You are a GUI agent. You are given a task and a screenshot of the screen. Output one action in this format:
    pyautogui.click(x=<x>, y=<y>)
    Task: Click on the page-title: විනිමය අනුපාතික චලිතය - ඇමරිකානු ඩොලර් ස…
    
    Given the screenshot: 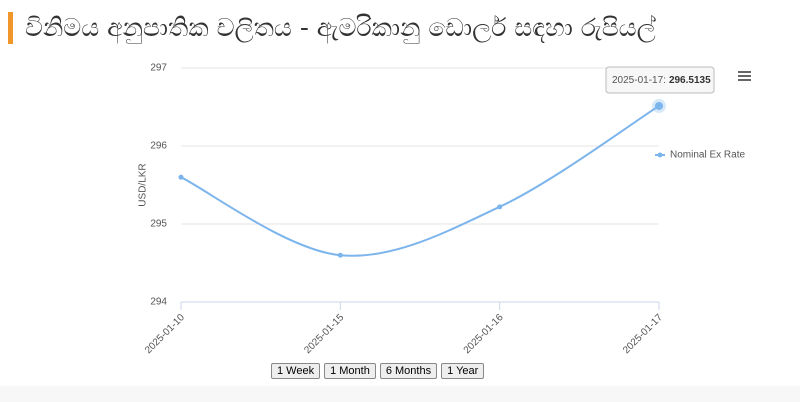 What is the action you would take?
    pyautogui.click(x=332, y=28)
    